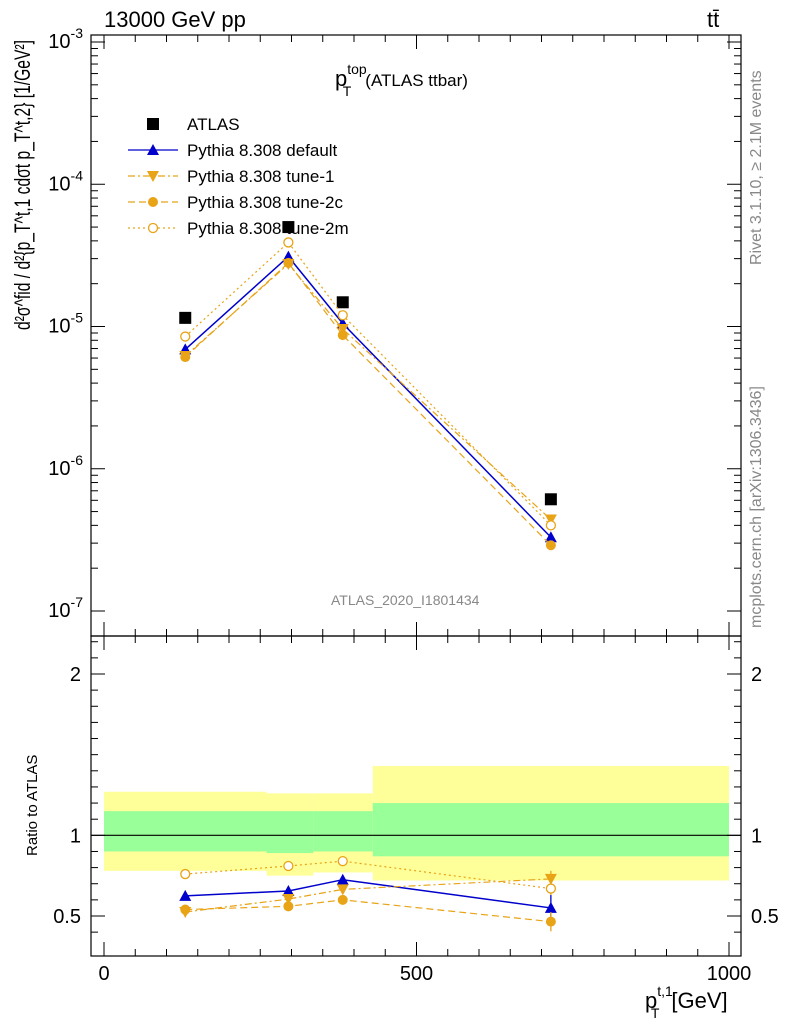 This screenshot has width=786, height=1024. I want to click on ratio-series-pythia-8-308-tune-2m, so click(368, 875).